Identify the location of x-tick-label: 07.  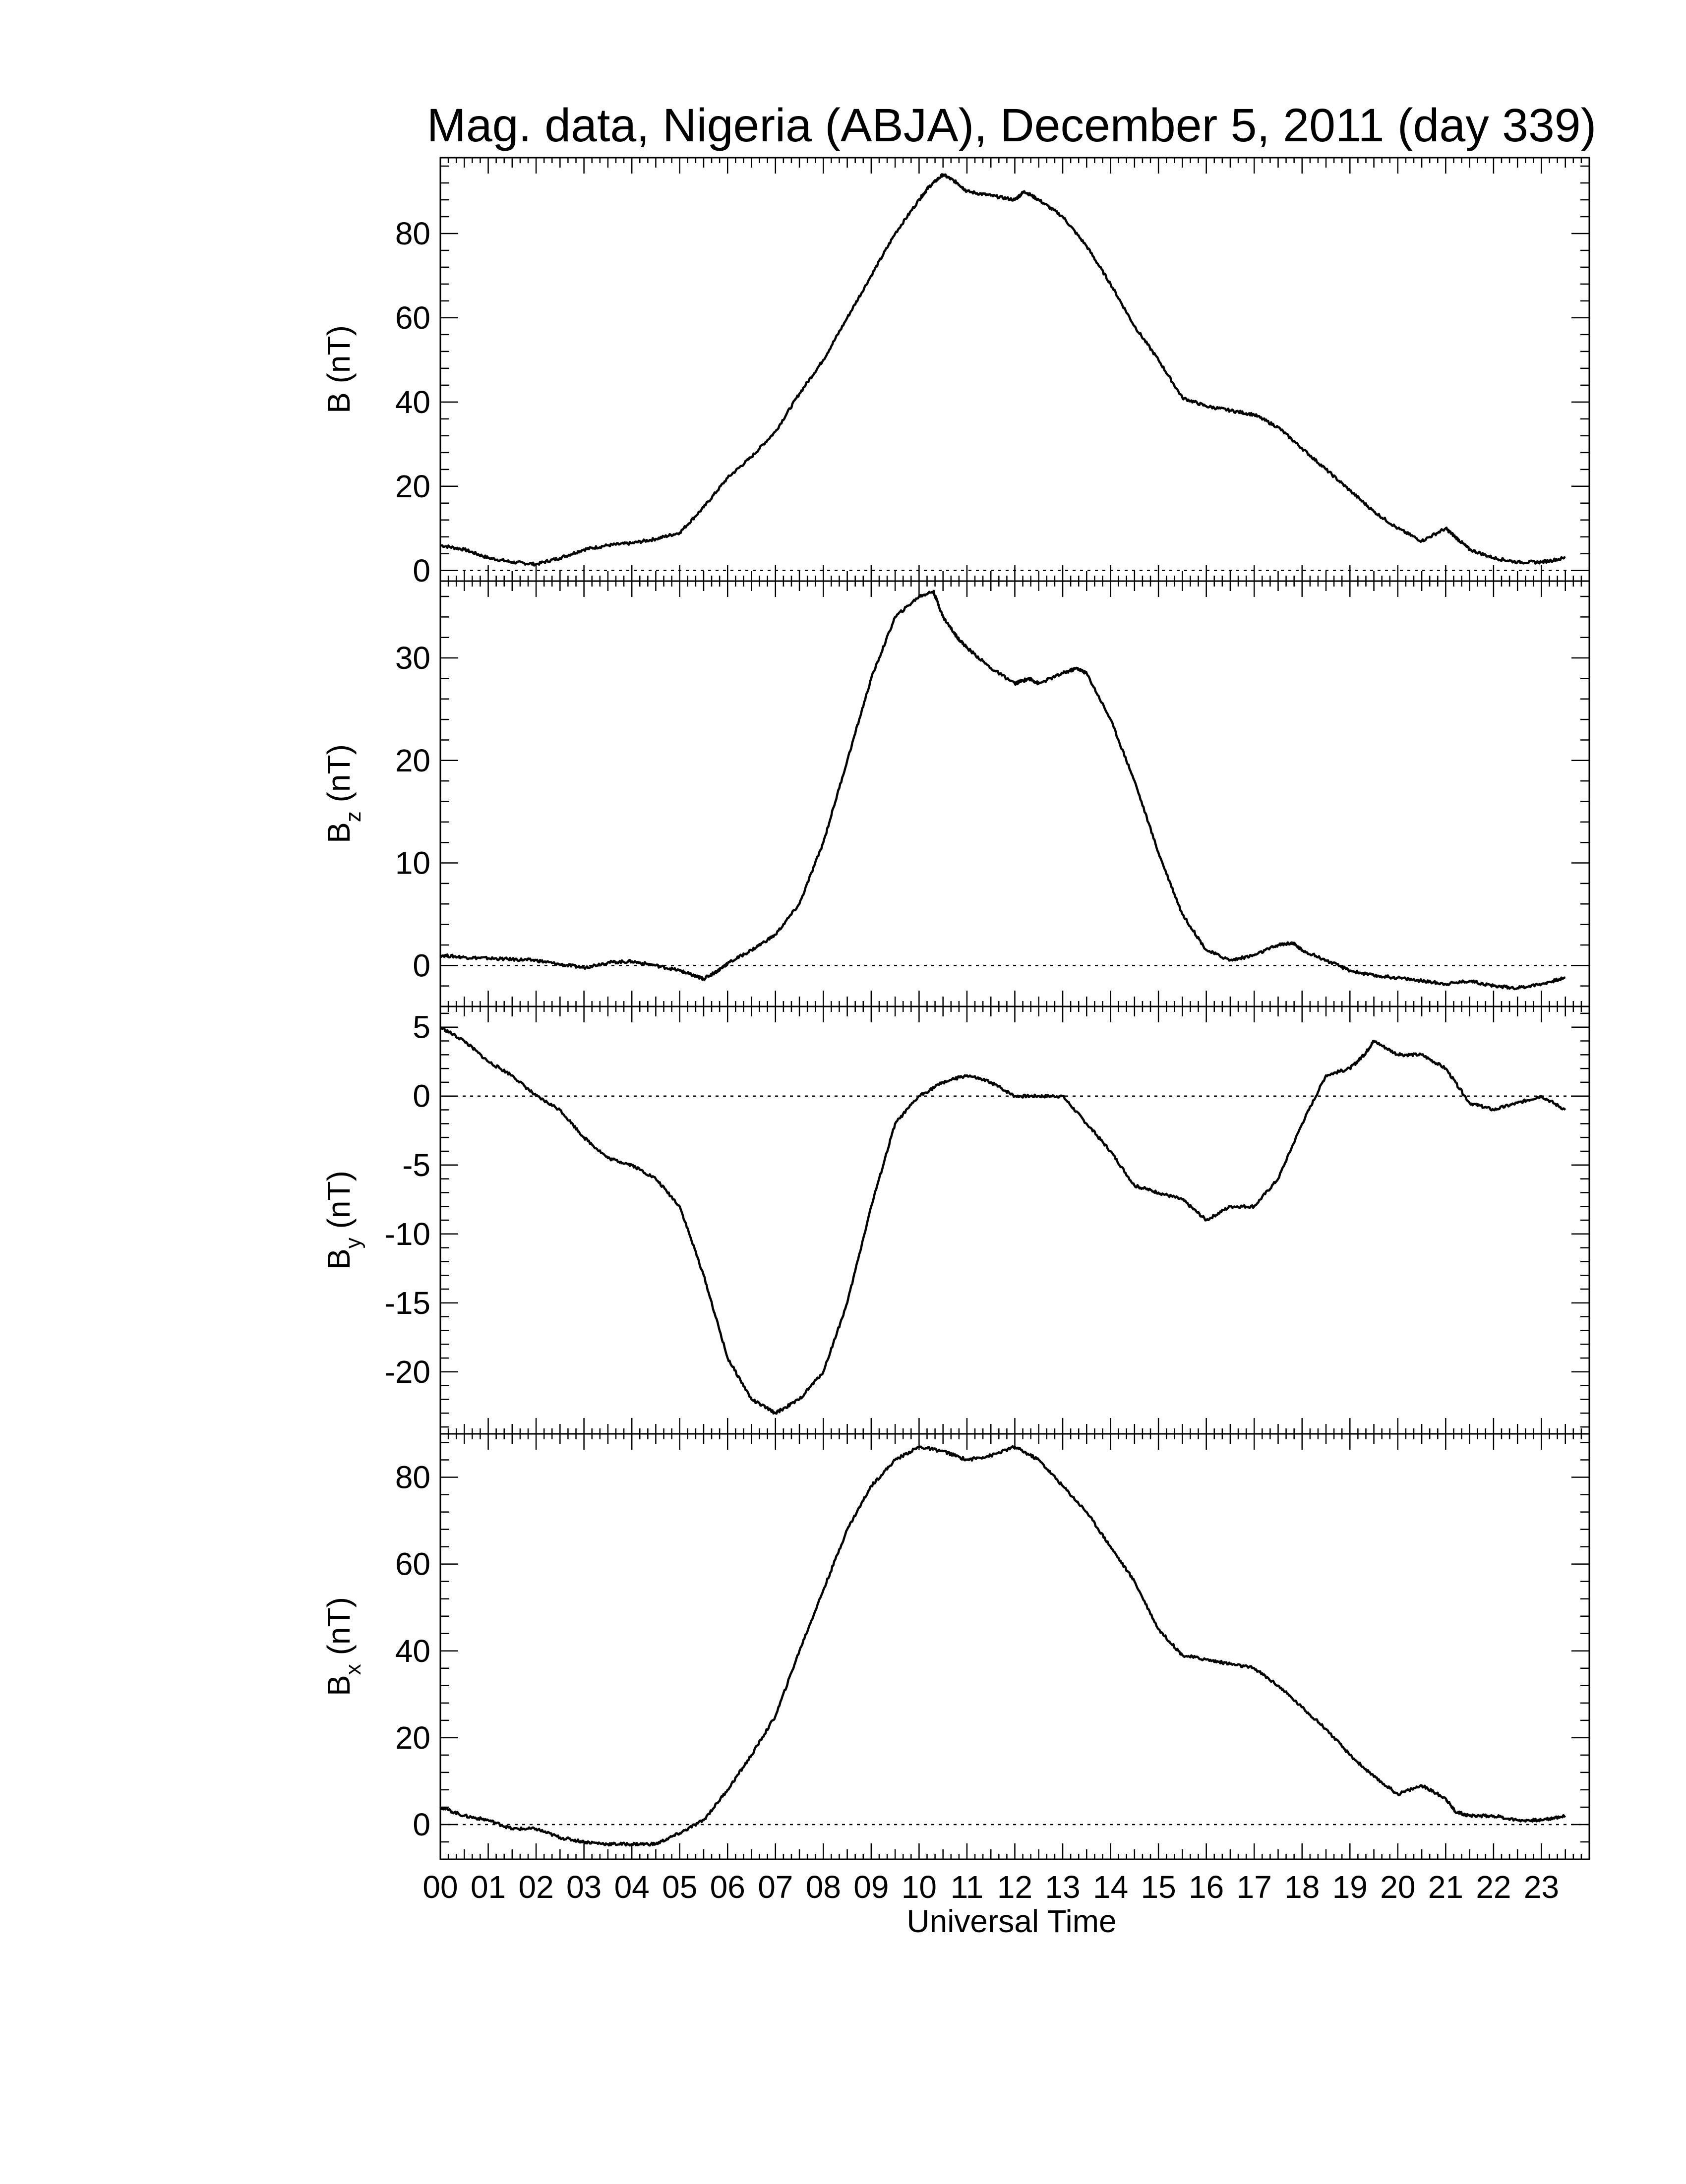
(776, 1887).